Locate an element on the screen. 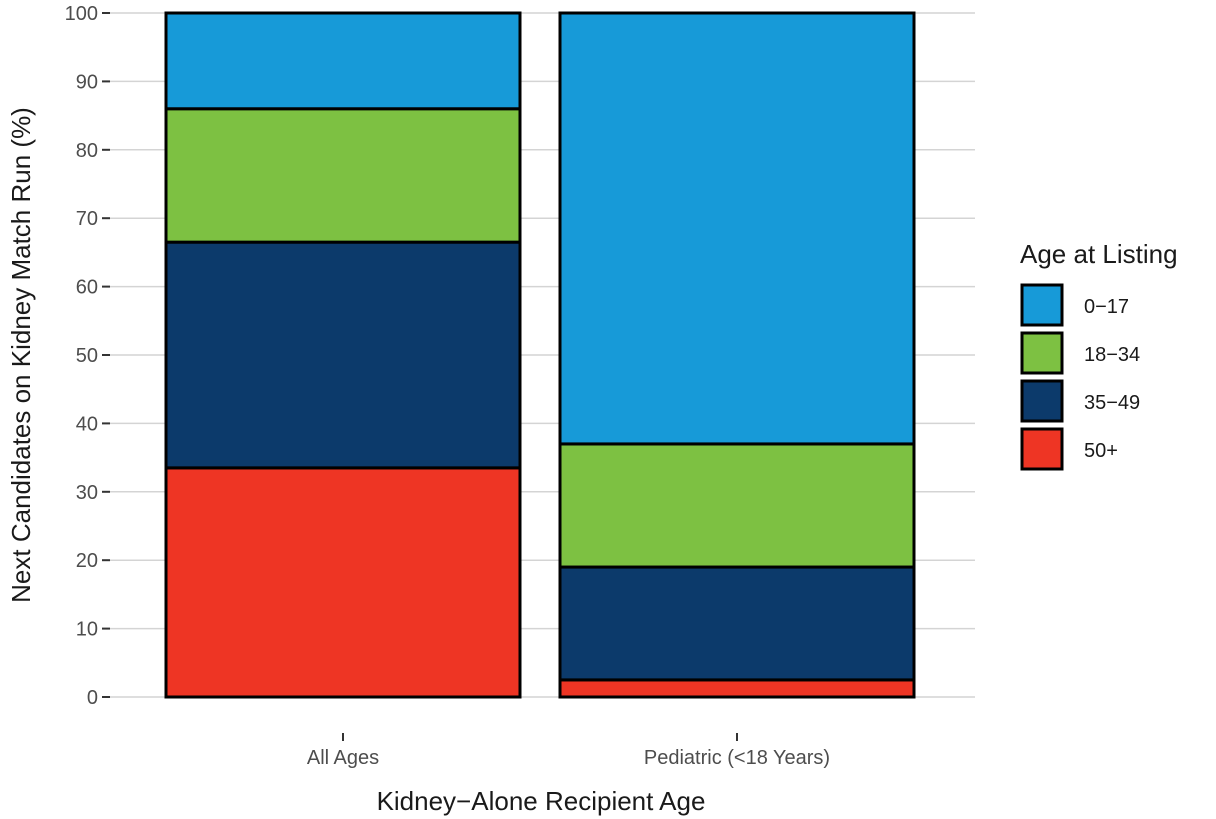 The image size is (1216, 819). legend: Age at Listing 0−17 18−34 35−49 50+ is located at coordinates (1099, 355).